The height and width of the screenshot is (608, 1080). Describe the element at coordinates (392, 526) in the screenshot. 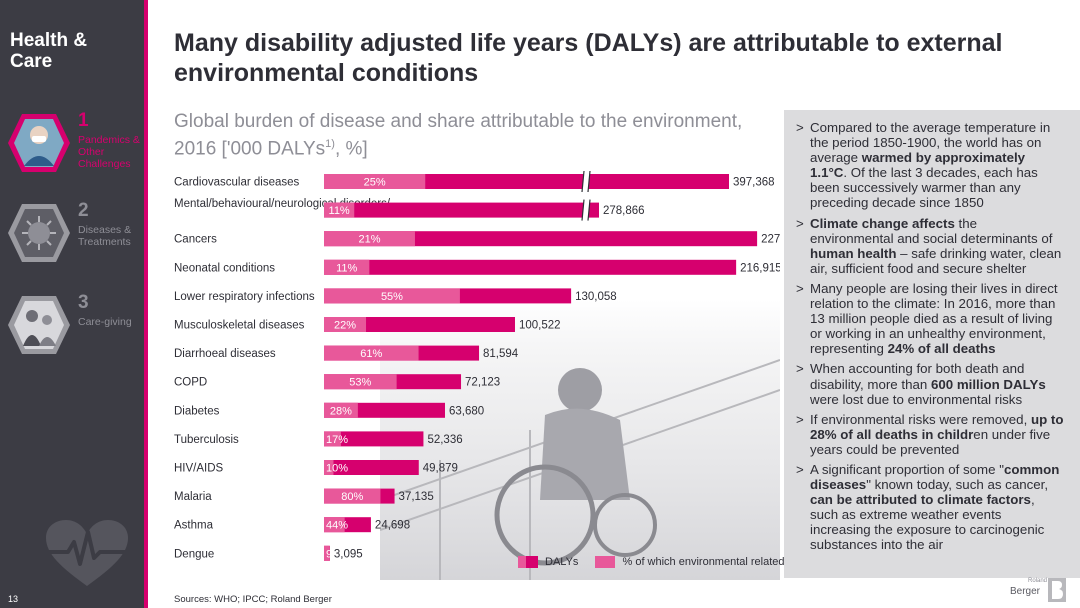

I see `value-label: 24,698` at that location.